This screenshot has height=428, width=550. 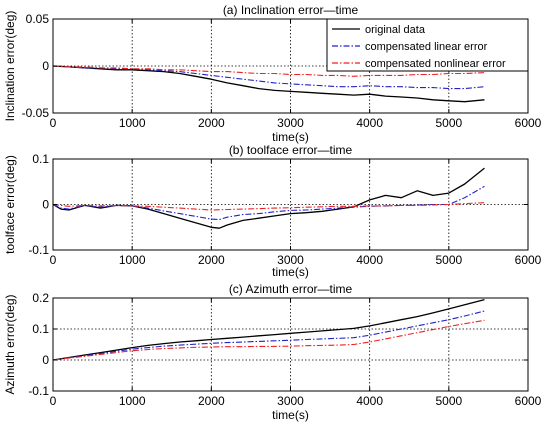 I want to click on chart-title: (a) Inclination error—time, so click(x=291, y=10).